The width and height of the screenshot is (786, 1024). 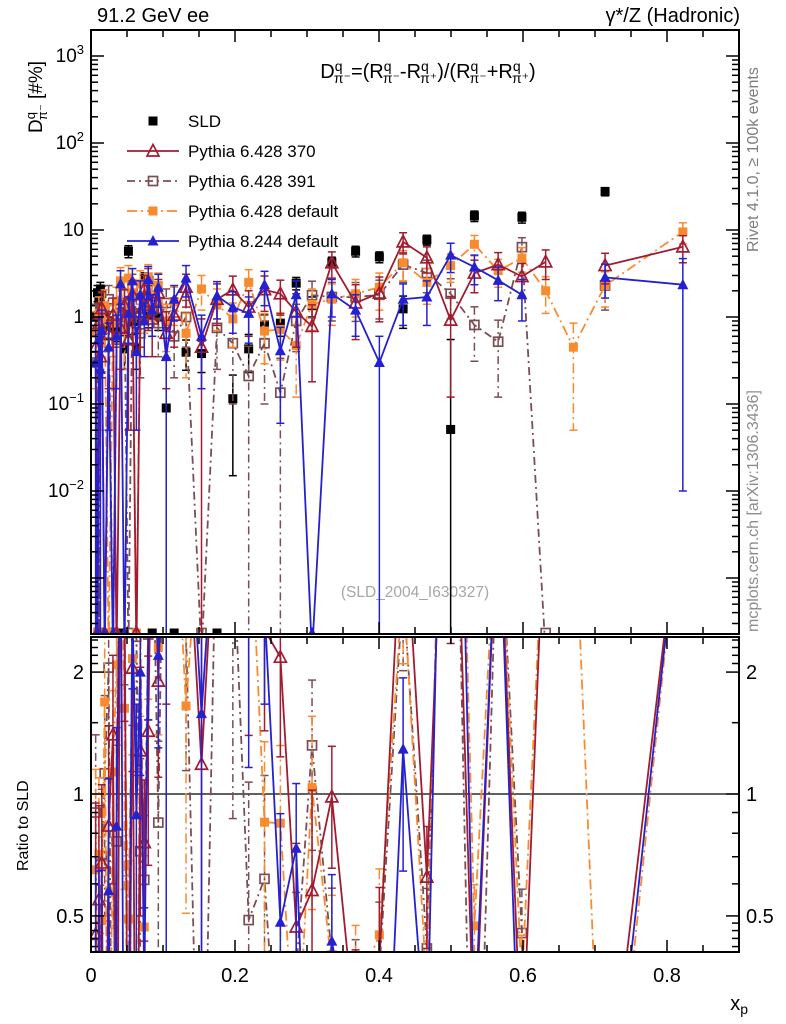 What do you see at coordinates (427, 72) in the screenshot?
I see `plot-title-formula: Dq π⁻=(Rq π⁻-Rq π⁺)/(Rq π⁻+Rq π⁺)` at bounding box center [427, 72].